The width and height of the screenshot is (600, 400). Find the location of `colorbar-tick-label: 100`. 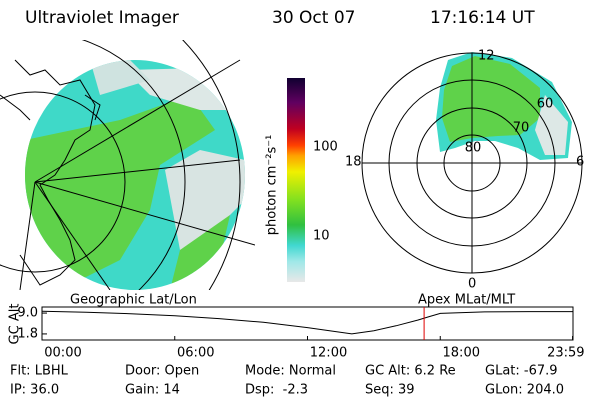

colorbar-tick-label: 100 is located at coordinates (325, 147).